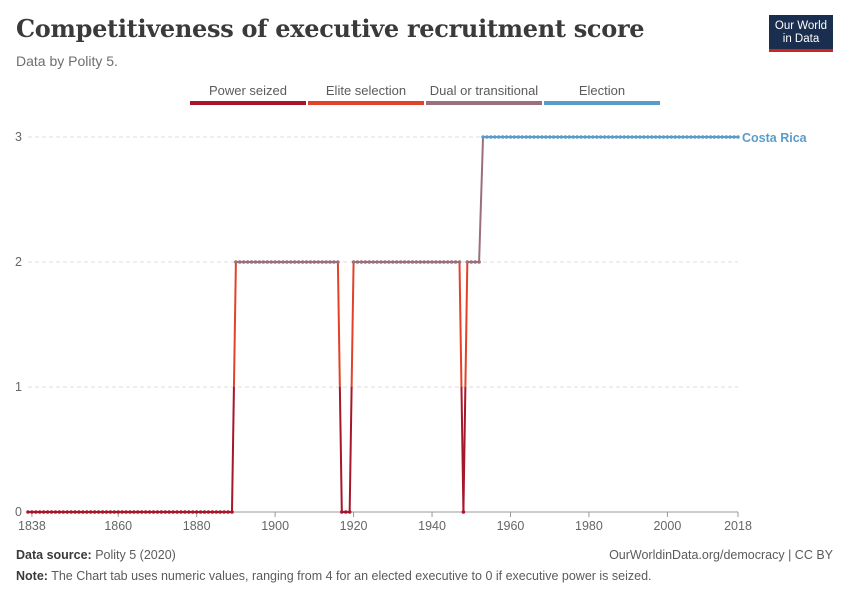 The width and height of the screenshot is (850, 600). I want to click on series-labels: Costa Rica, so click(775, 138).